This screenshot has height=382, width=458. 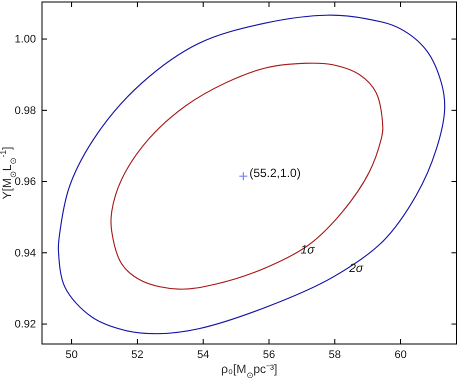 What do you see at coordinates (203, 354) in the screenshot?
I see `x-tick-label: 54` at bounding box center [203, 354].